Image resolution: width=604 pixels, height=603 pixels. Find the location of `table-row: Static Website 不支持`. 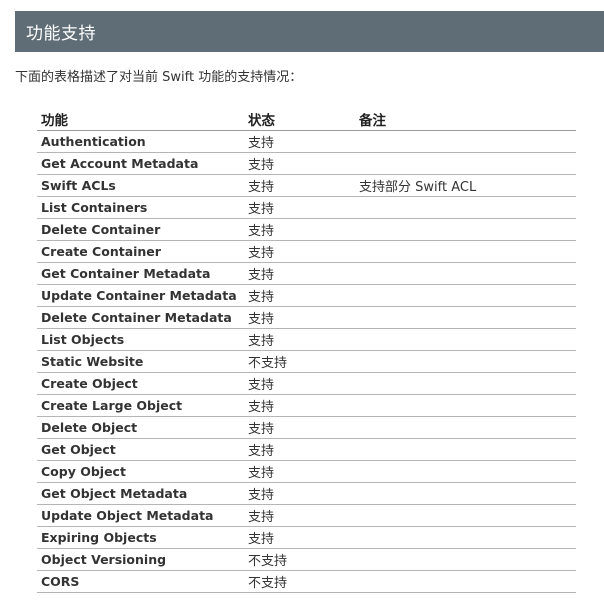

table-row: Static Website 不支持 is located at coordinates (306, 361).